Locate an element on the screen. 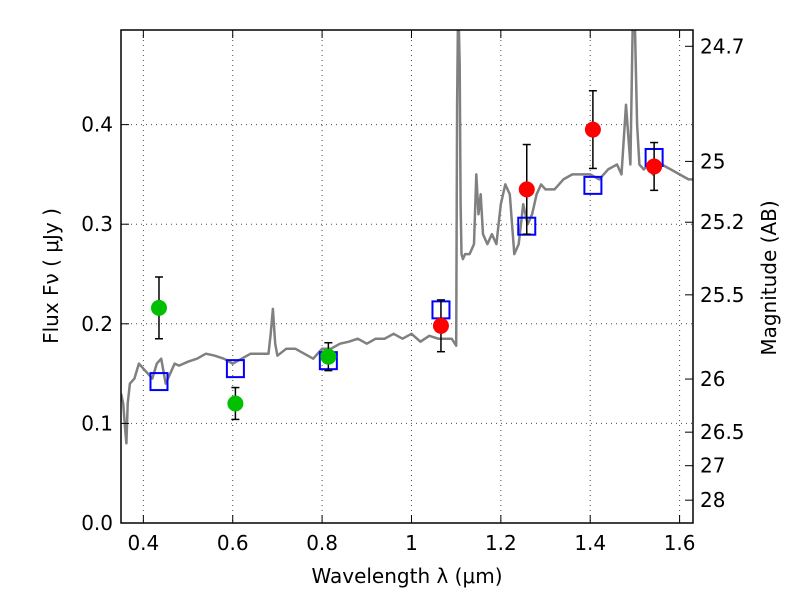 This screenshot has width=800, height=600. mag-tick-label: 26 is located at coordinates (712, 379).